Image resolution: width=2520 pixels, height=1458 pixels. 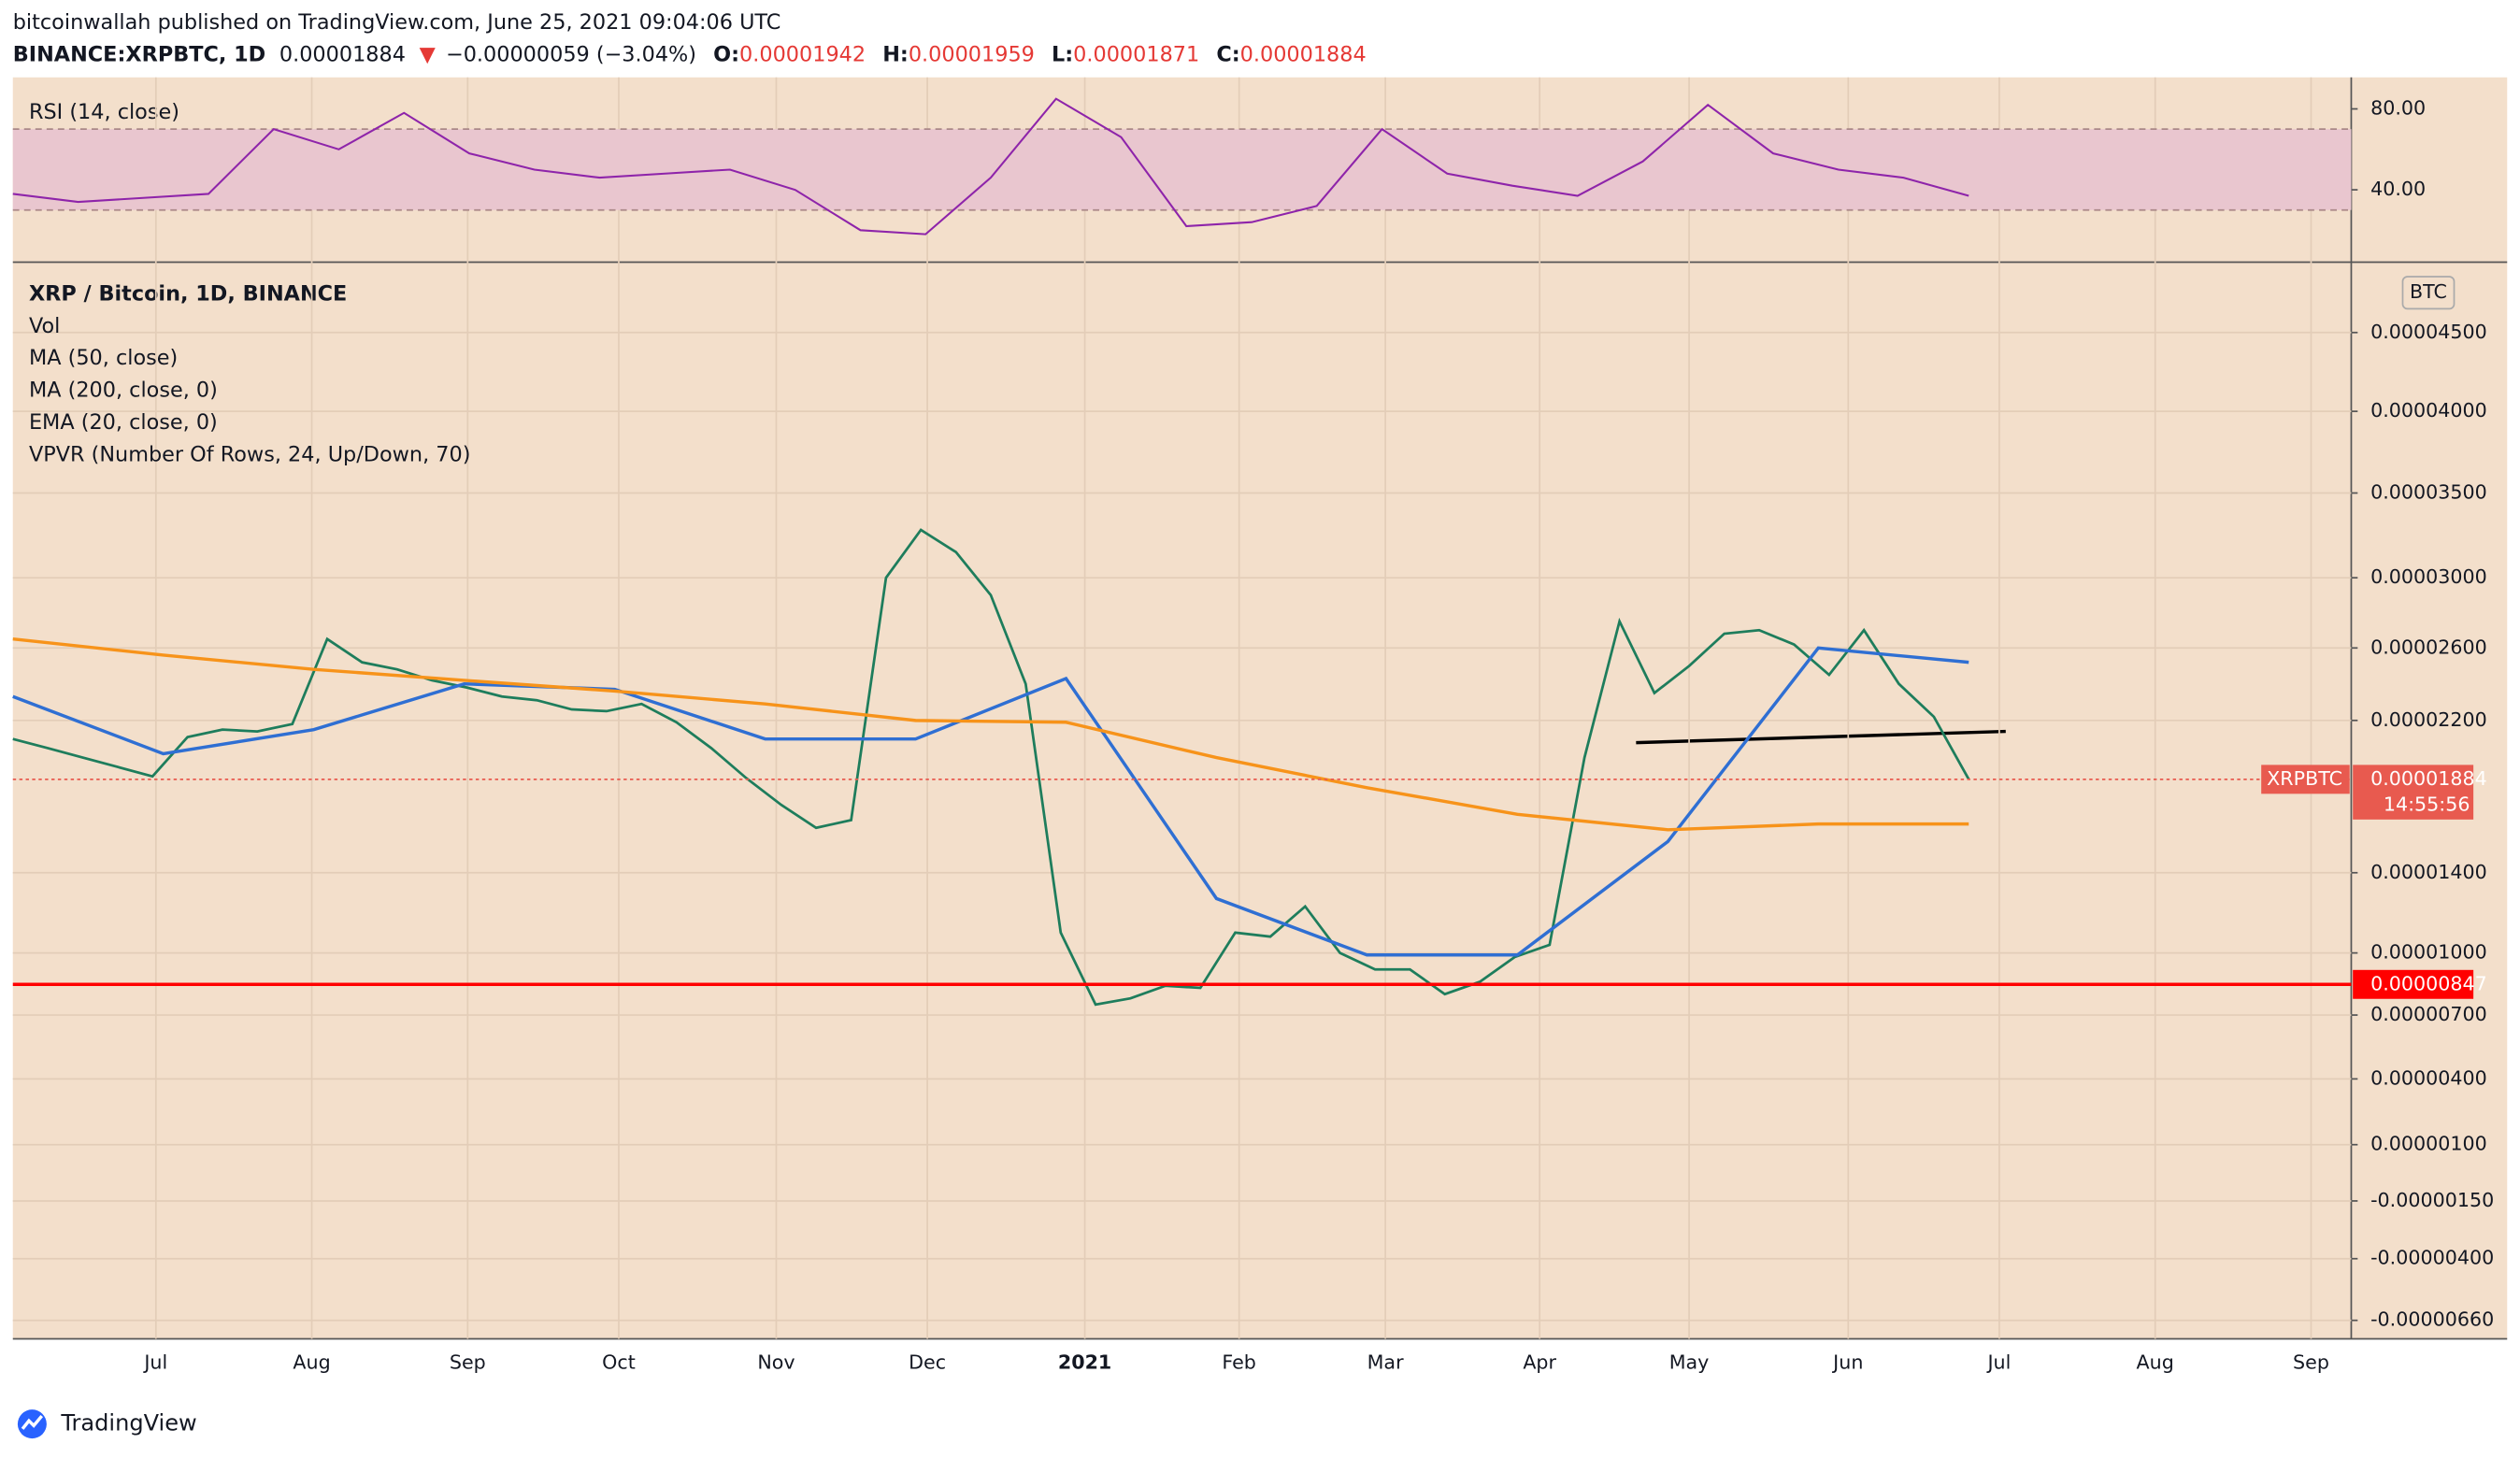 I want to click on x-tick-label: May, so click(x=1689, y=1362).